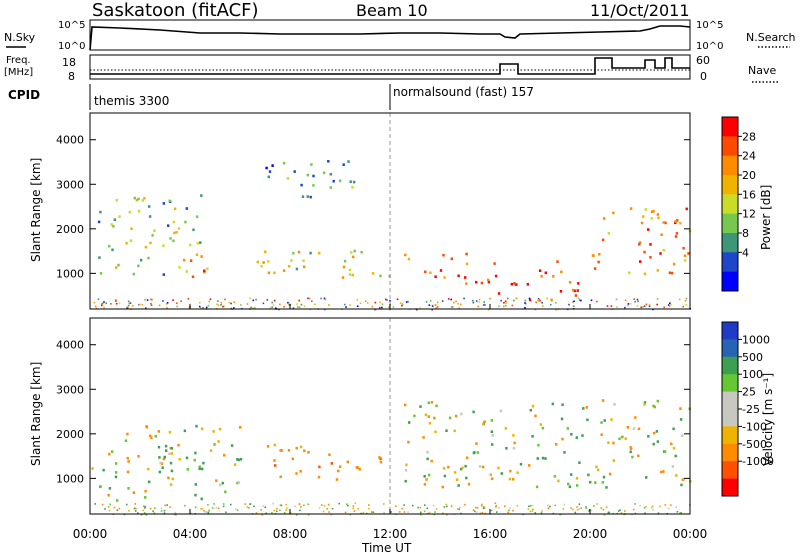  I want to click on cpid-themis: themis 3300, so click(131, 101).